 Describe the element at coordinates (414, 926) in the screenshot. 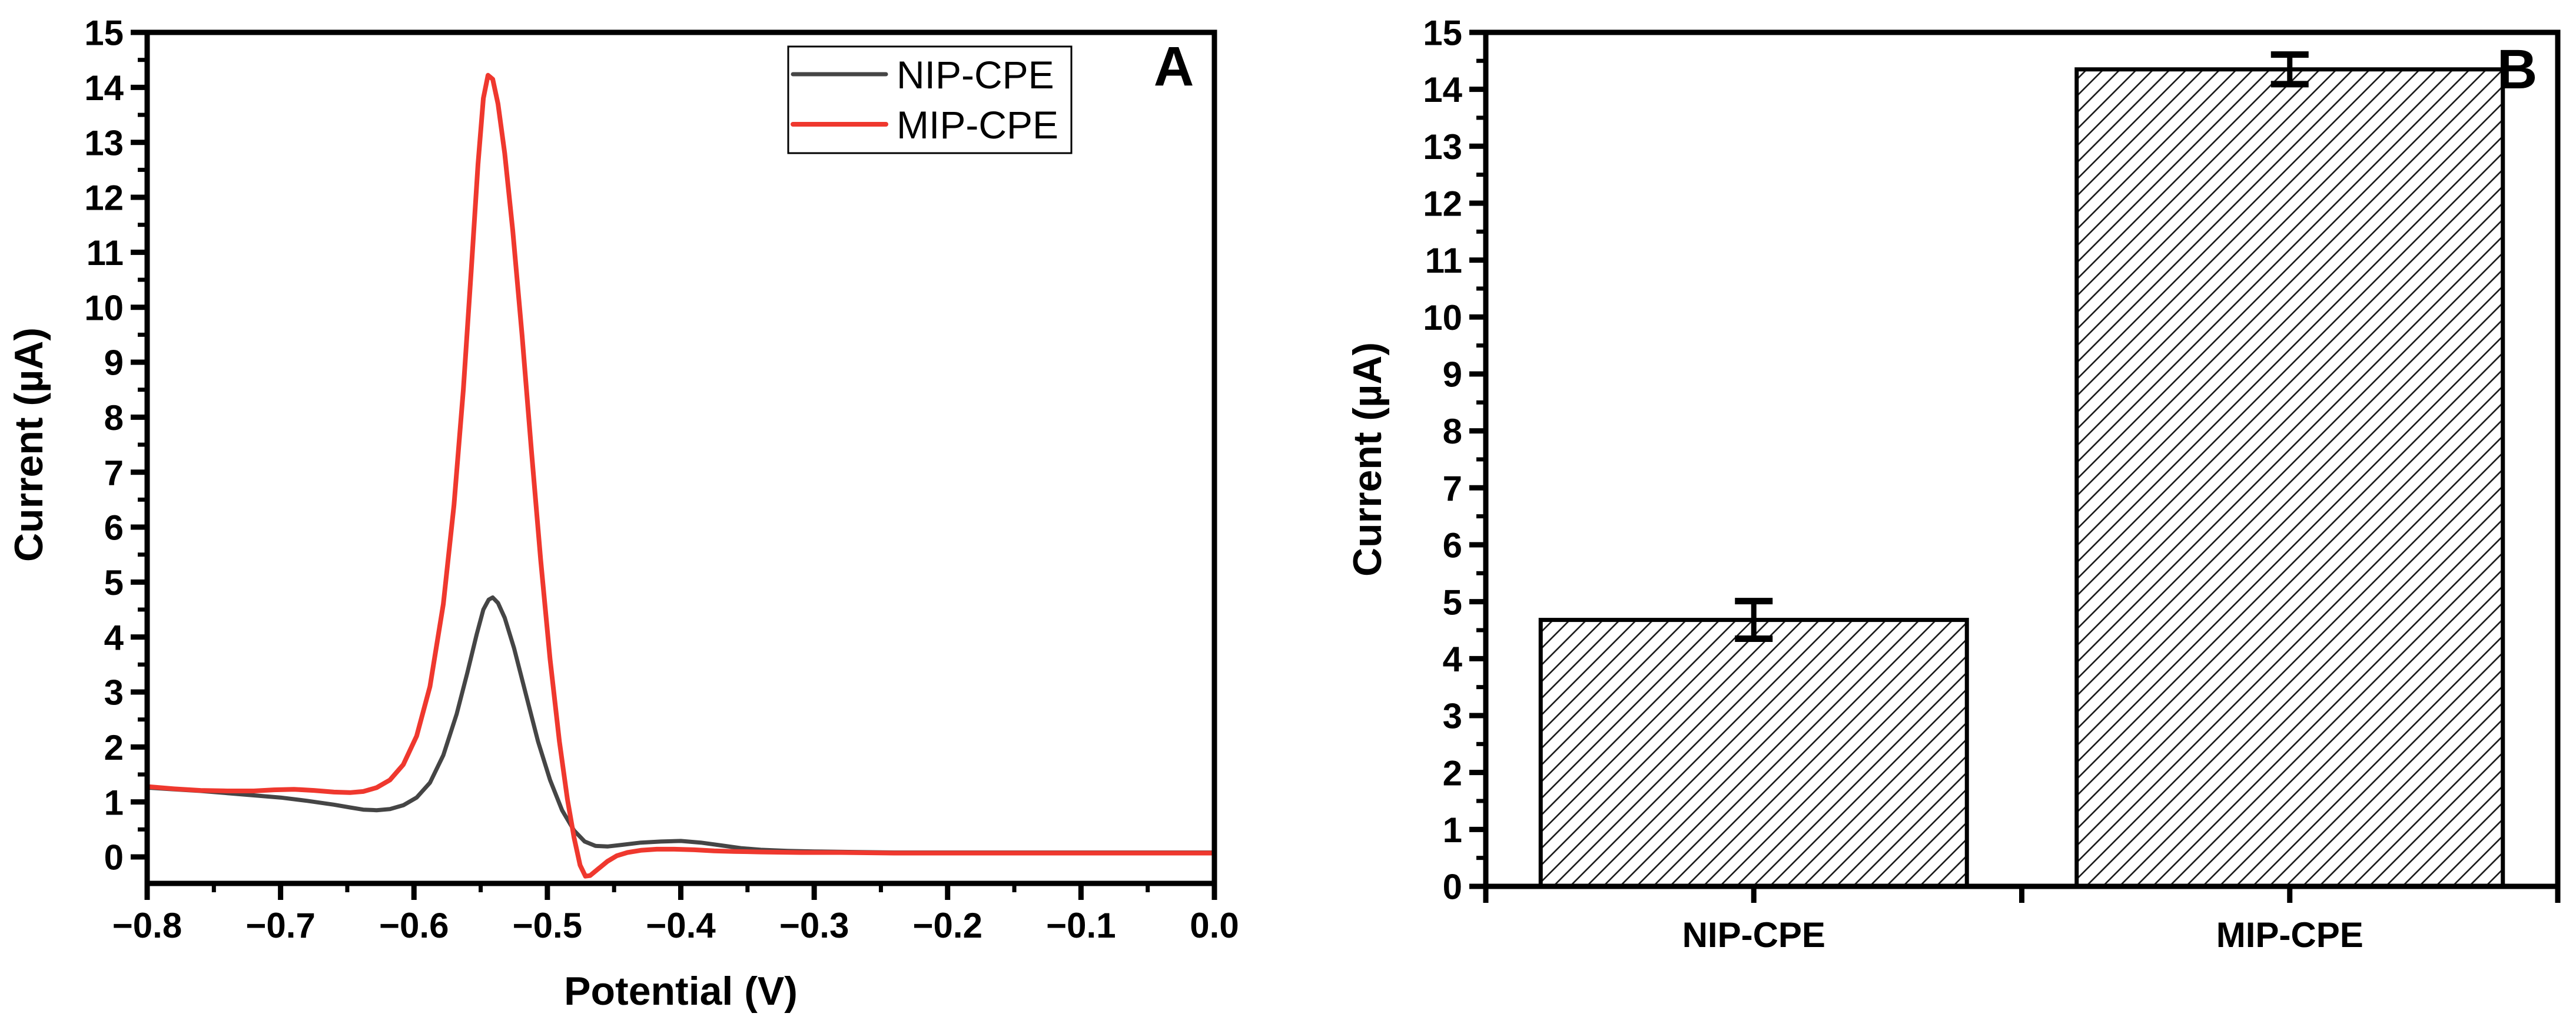

I see `x-tick-label: −0.6` at that location.